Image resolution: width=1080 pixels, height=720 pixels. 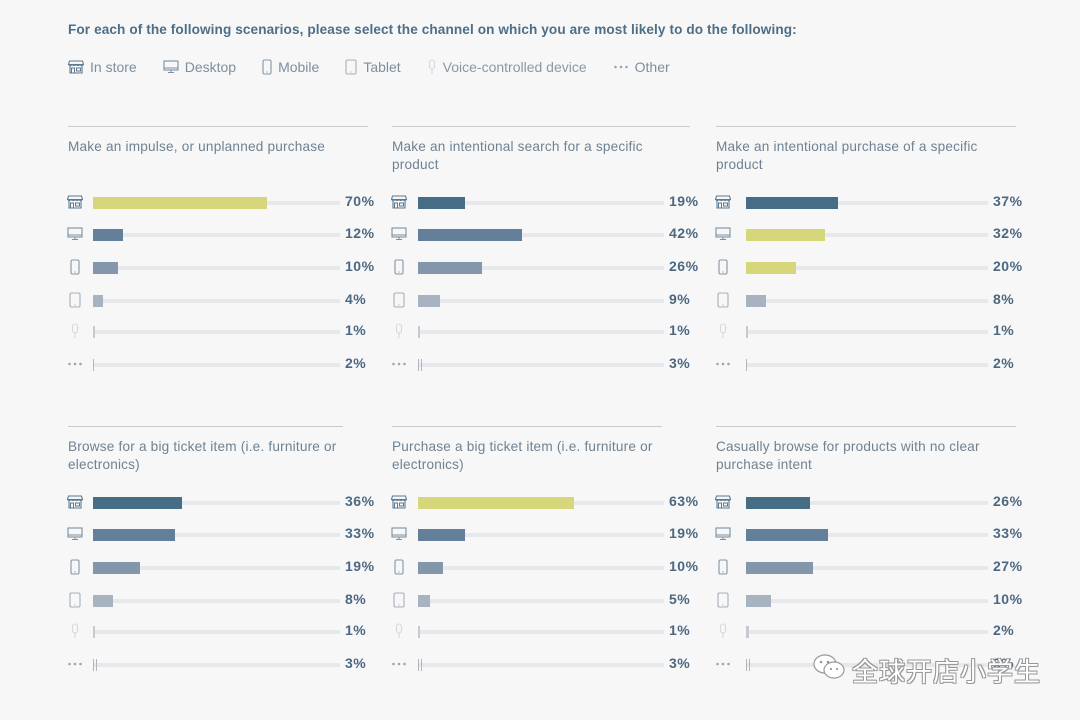 What do you see at coordinates (680, 299) in the screenshot?
I see `bar-value-label: 9%` at bounding box center [680, 299].